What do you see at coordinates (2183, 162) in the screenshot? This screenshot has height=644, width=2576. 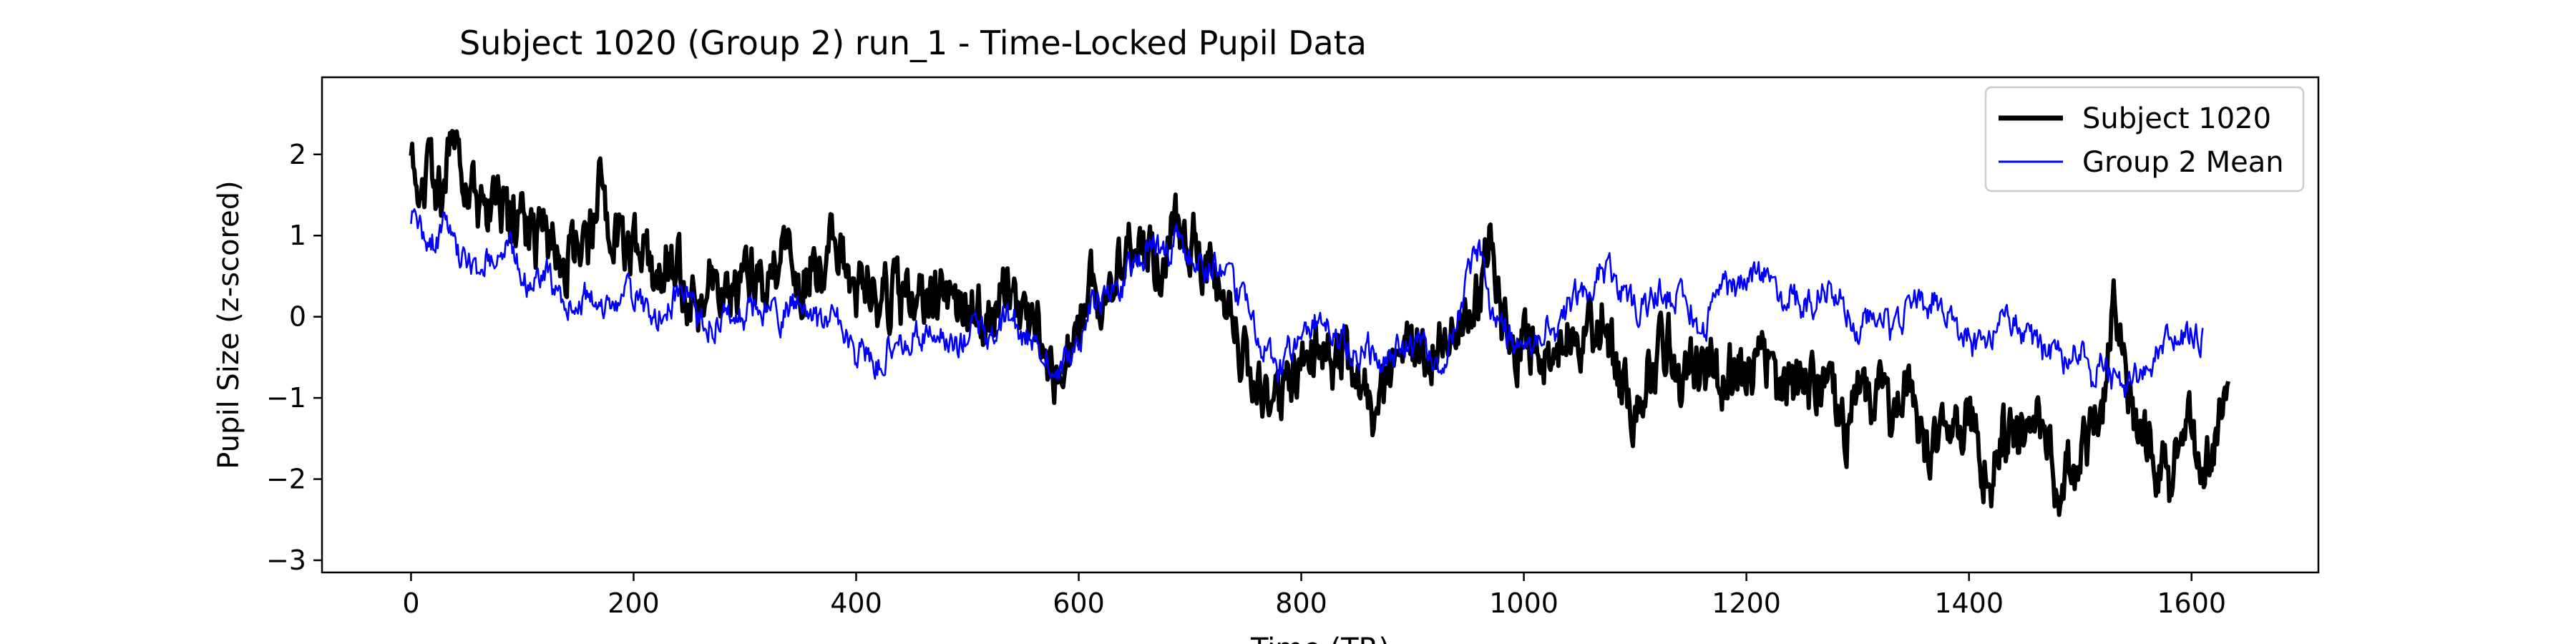 I see `legend-label-group-mean: Group 2 Mean` at bounding box center [2183, 162].